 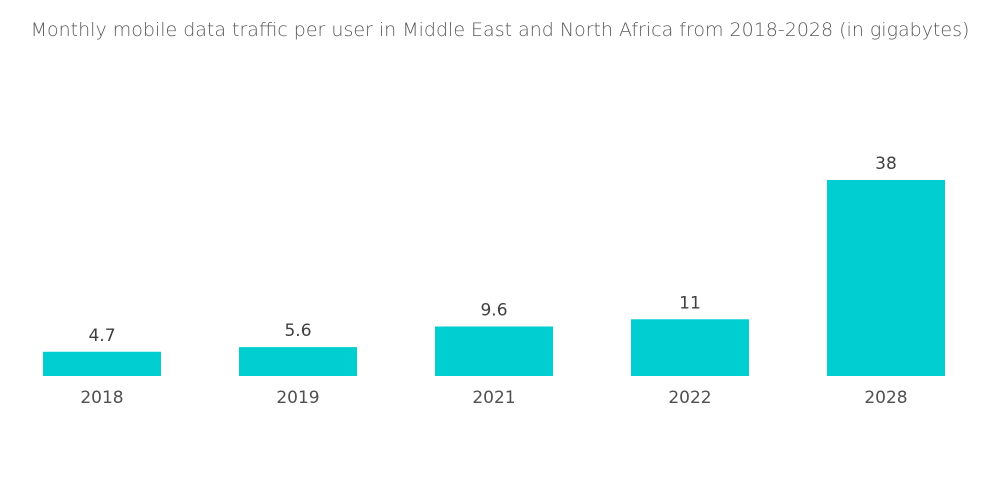 I want to click on category-label-2018: 2018, so click(x=101, y=398).